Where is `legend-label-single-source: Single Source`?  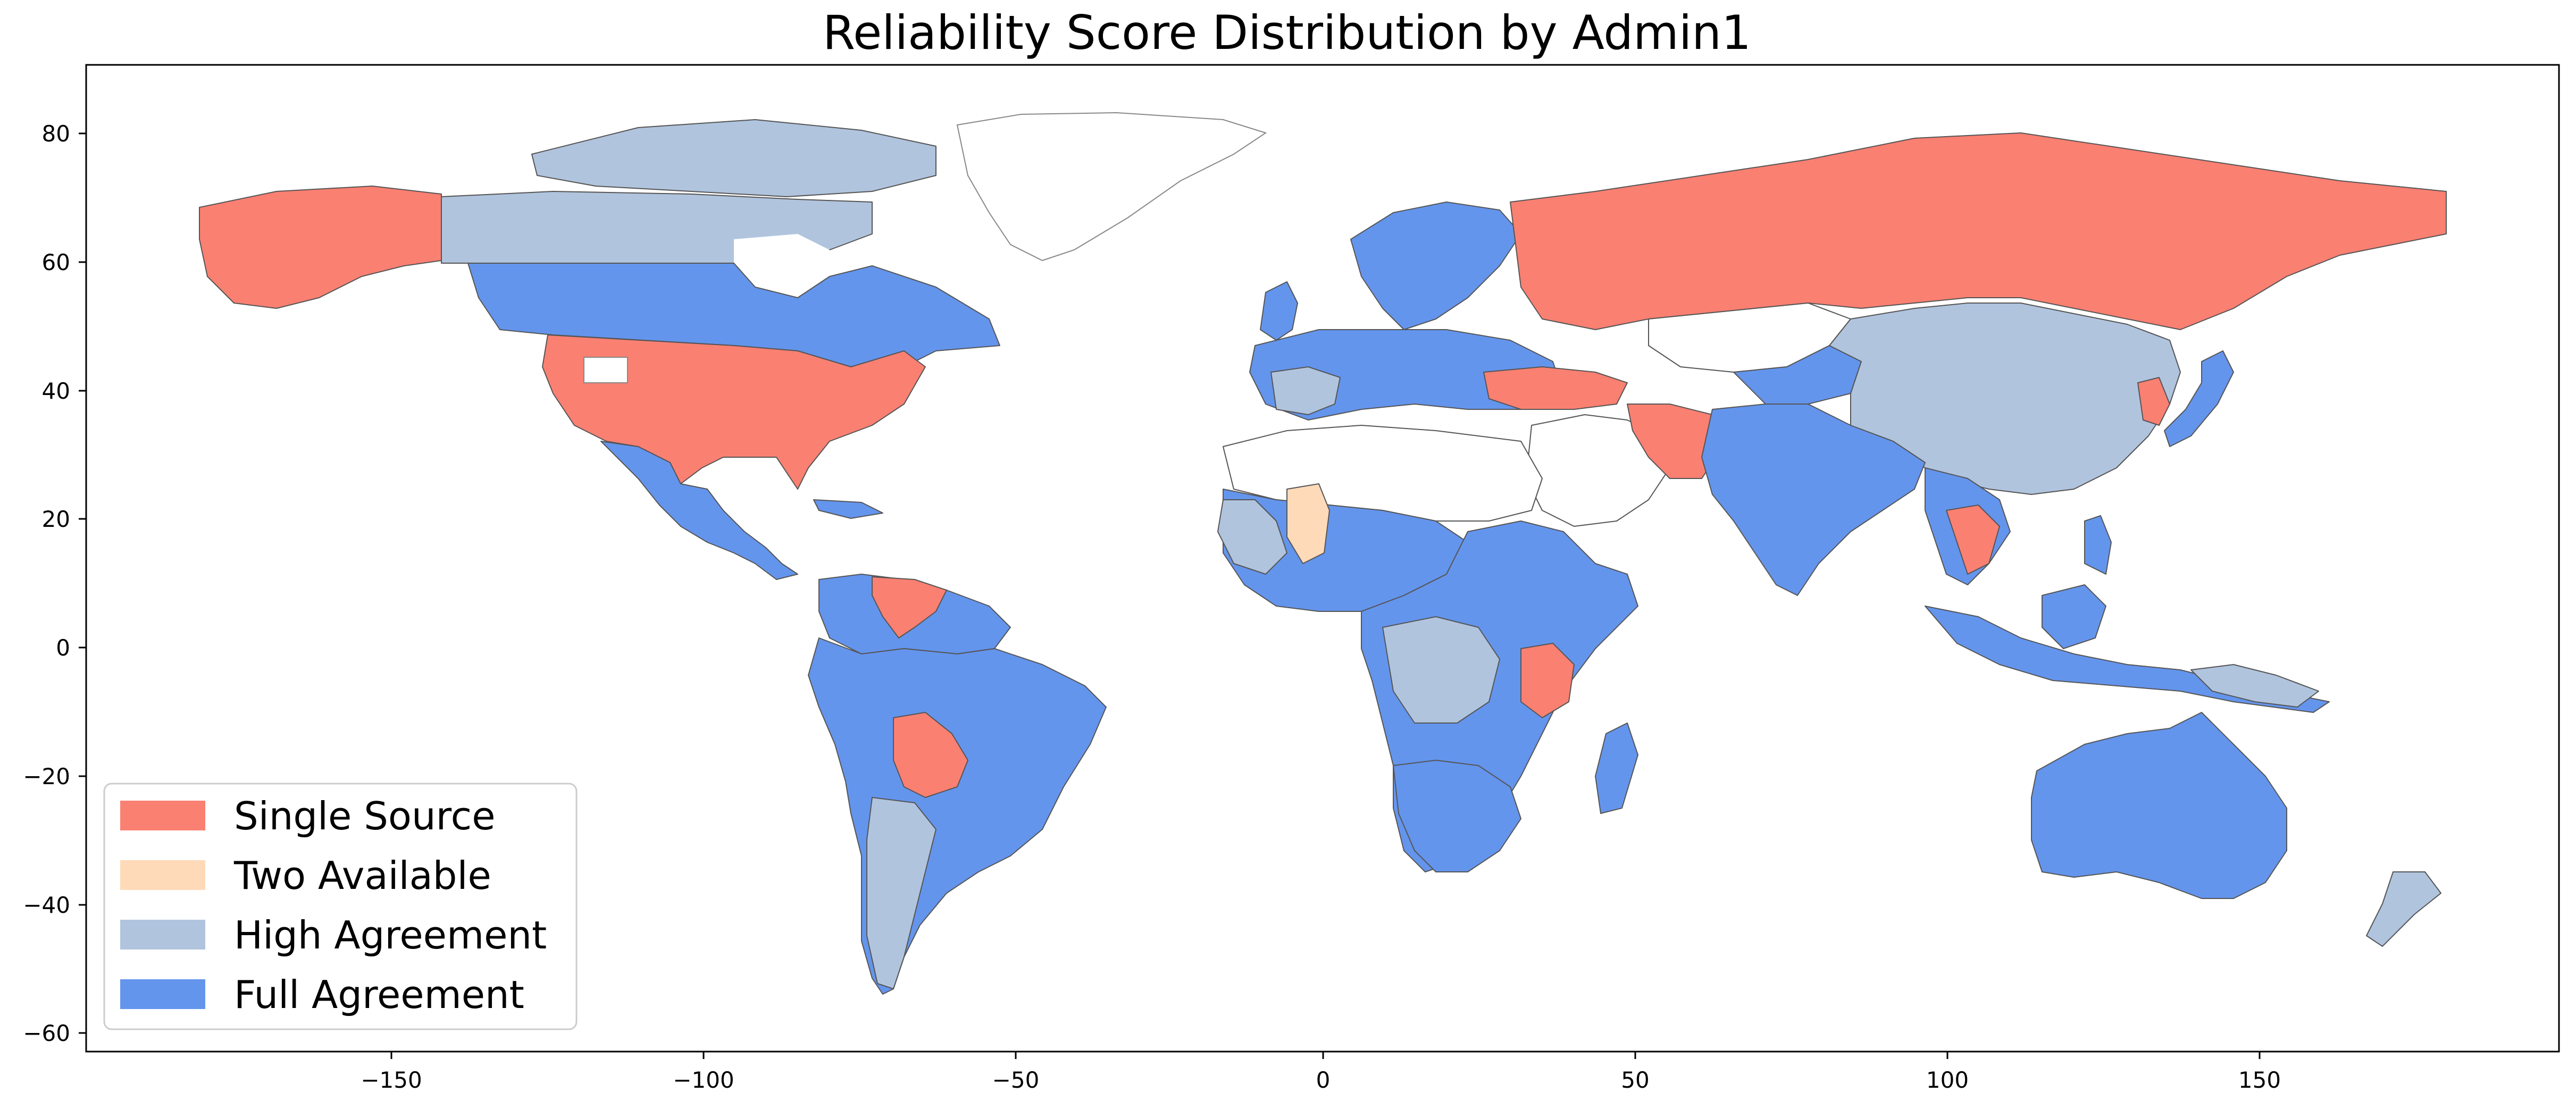
legend-label-single-source: Single Source is located at coordinates (365, 816).